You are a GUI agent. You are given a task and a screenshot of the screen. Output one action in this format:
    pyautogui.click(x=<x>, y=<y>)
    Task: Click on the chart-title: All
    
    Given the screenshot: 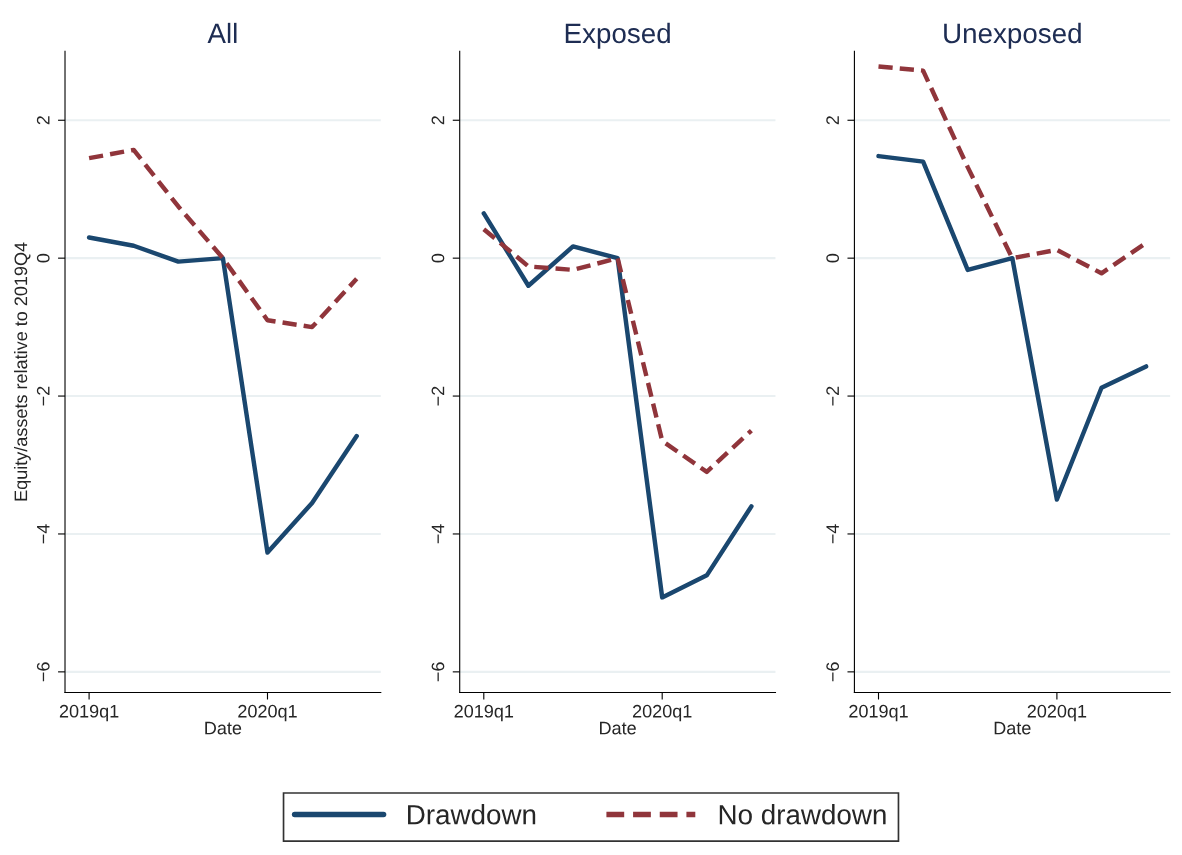 What is the action you would take?
    pyautogui.click(x=222, y=32)
    